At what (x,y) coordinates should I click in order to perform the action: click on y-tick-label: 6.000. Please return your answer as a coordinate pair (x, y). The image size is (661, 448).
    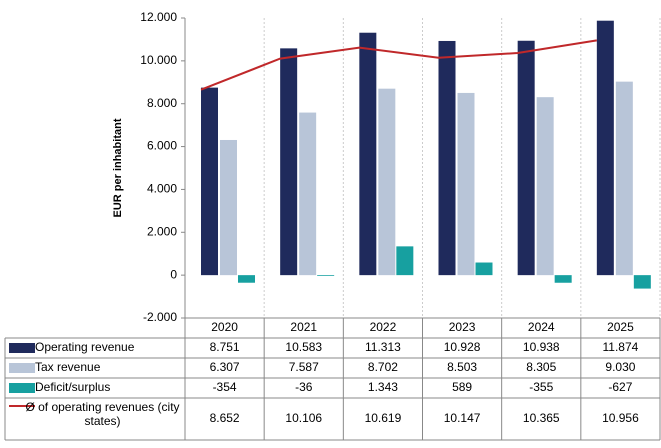
    Looking at the image, I should click on (162, 146).